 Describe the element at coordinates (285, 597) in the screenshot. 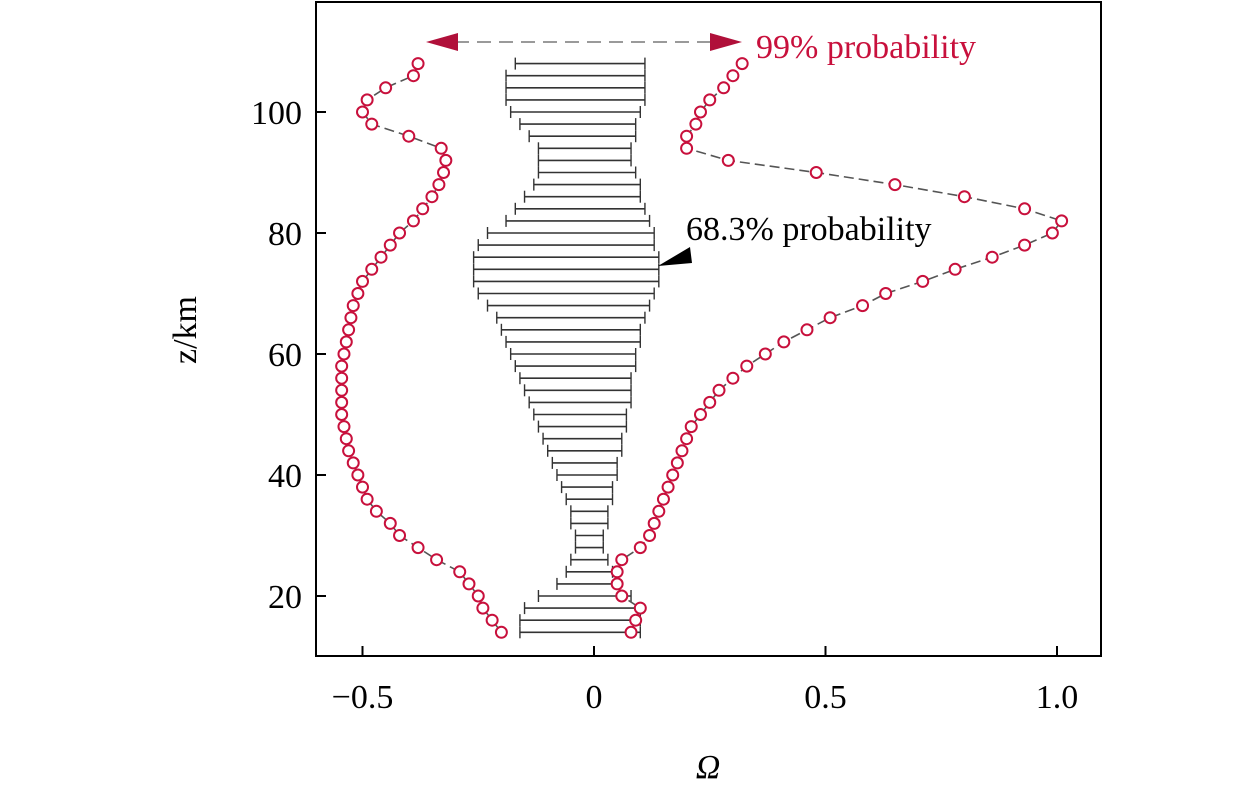

I see `y-tick-label: 20` at that location.